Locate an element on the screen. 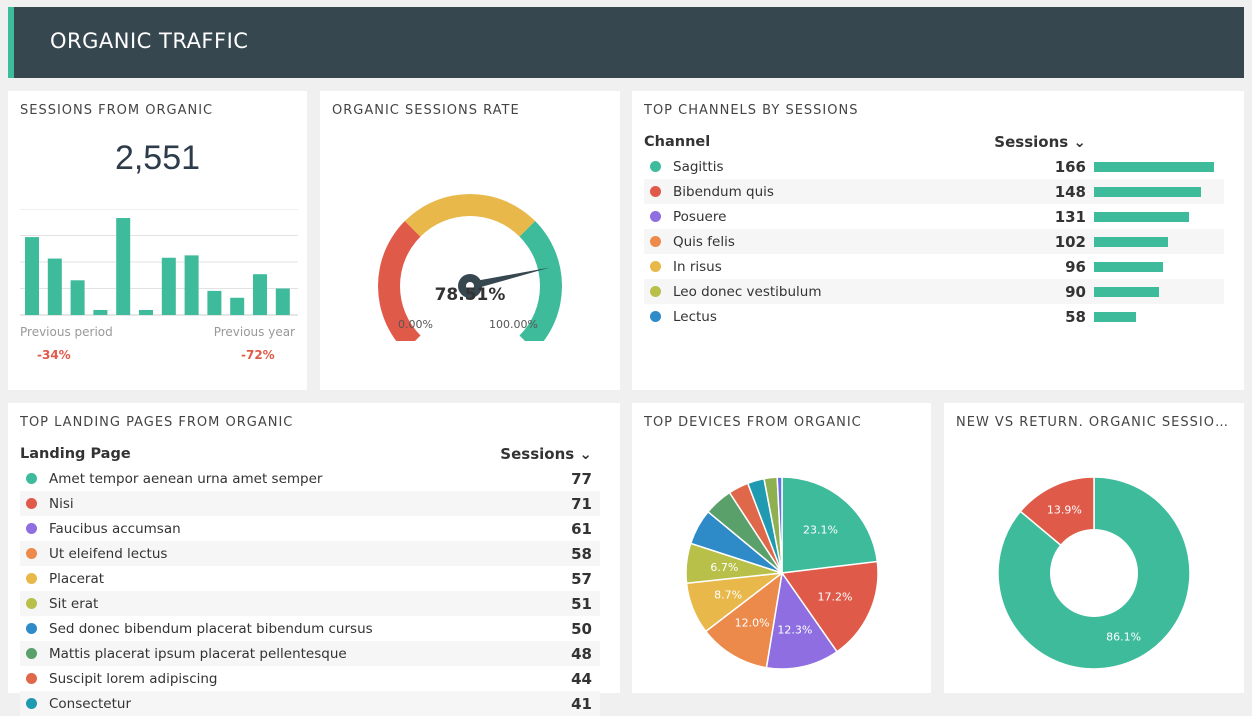 The image size is (1252, 716). slice-label: 12.0% is located at coordinates (752, 623).